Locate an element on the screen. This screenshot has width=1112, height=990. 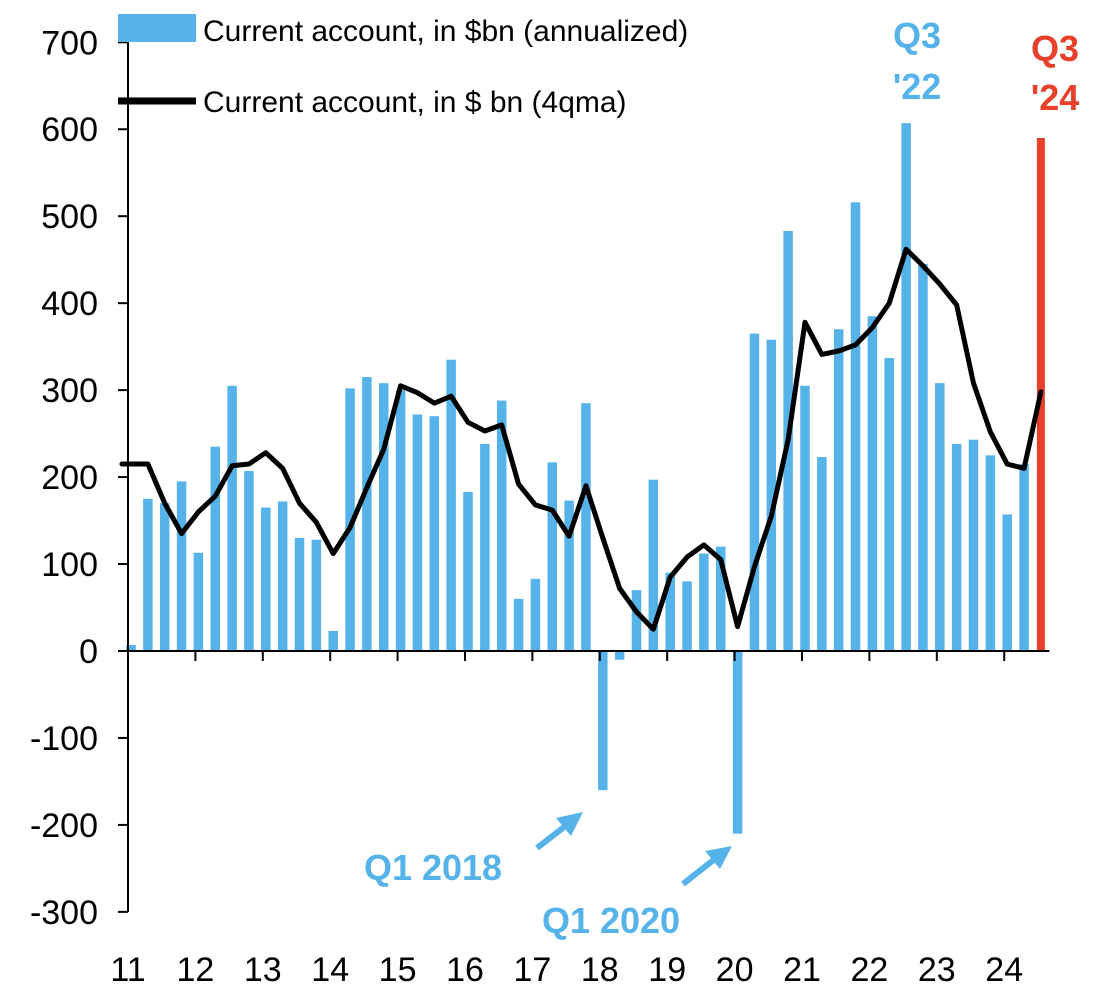
y-tick-label: 700 is located at coordinates (69, 43).